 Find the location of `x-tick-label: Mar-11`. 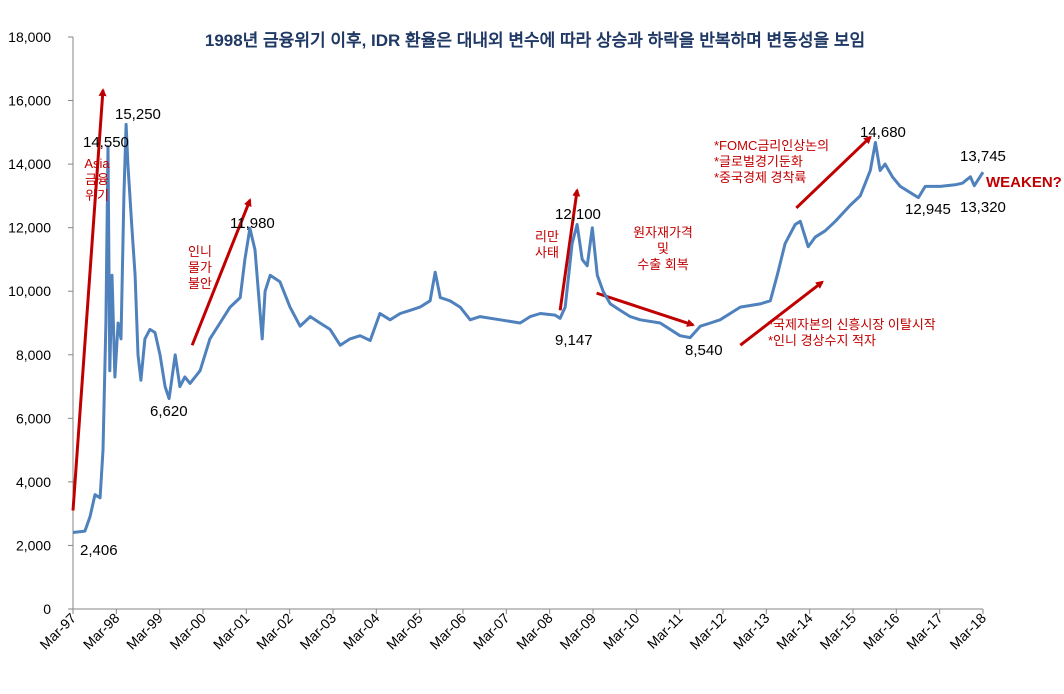

x-tick-label: Mar-11 is located at coordinates (665, 631).